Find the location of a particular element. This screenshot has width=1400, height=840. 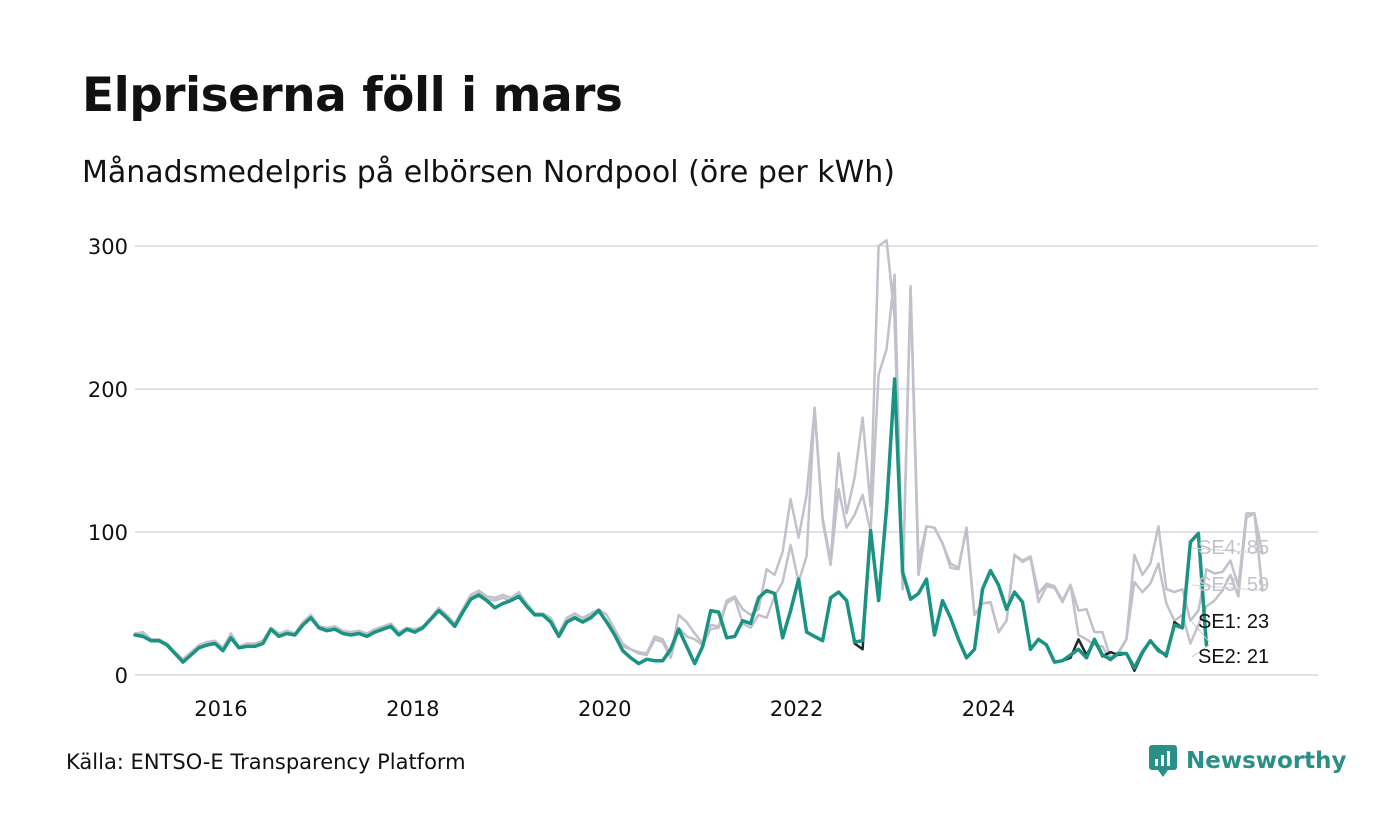

y-tick-label: 0 is located at coordinates (121, 676).